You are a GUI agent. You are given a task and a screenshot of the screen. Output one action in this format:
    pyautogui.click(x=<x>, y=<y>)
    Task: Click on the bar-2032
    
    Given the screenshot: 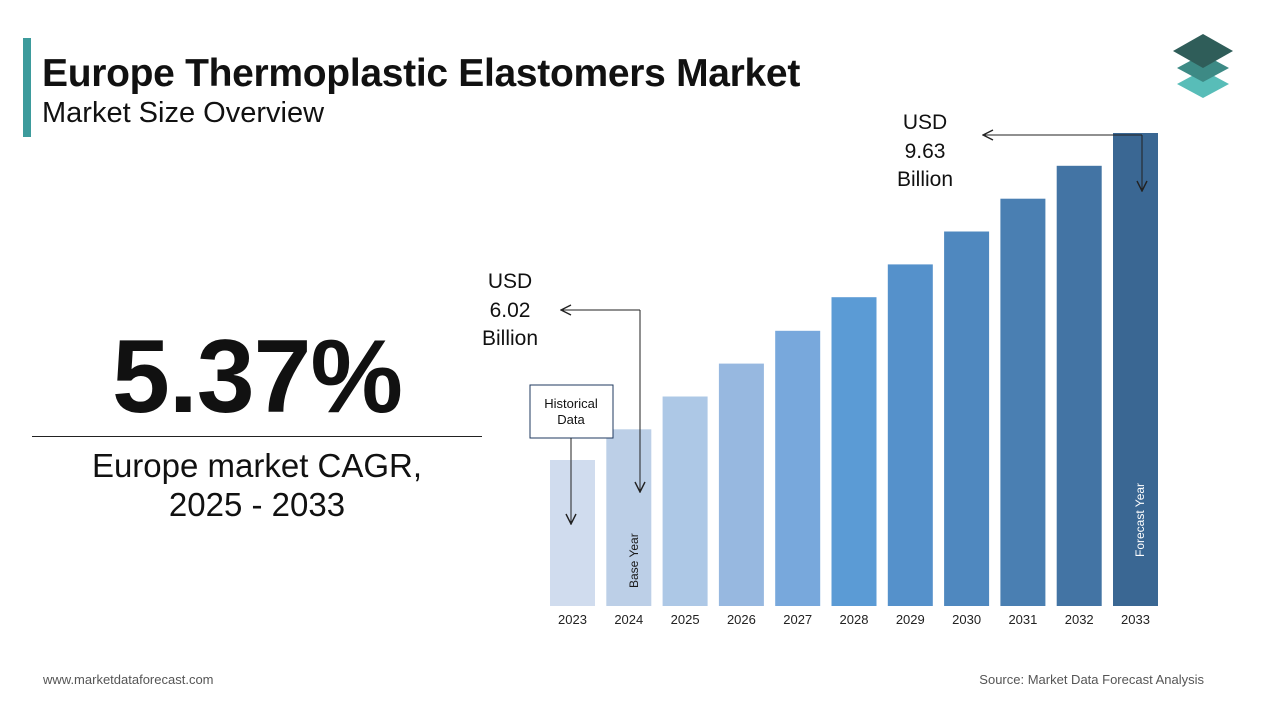 What is the action you would take?
    pyautogui.click(x=1079, y=386)
    